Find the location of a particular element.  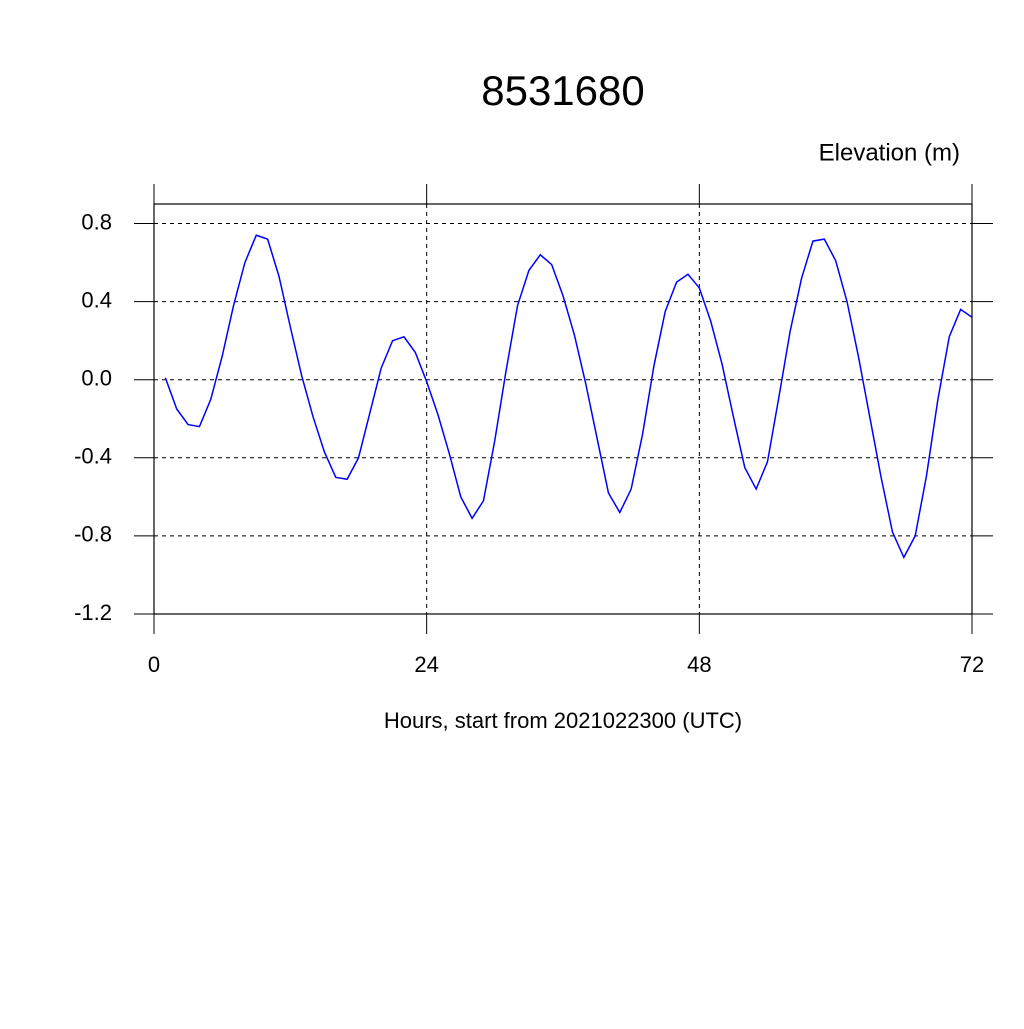

y-tick-label: -1.2 is located at coordinates (93, 612).